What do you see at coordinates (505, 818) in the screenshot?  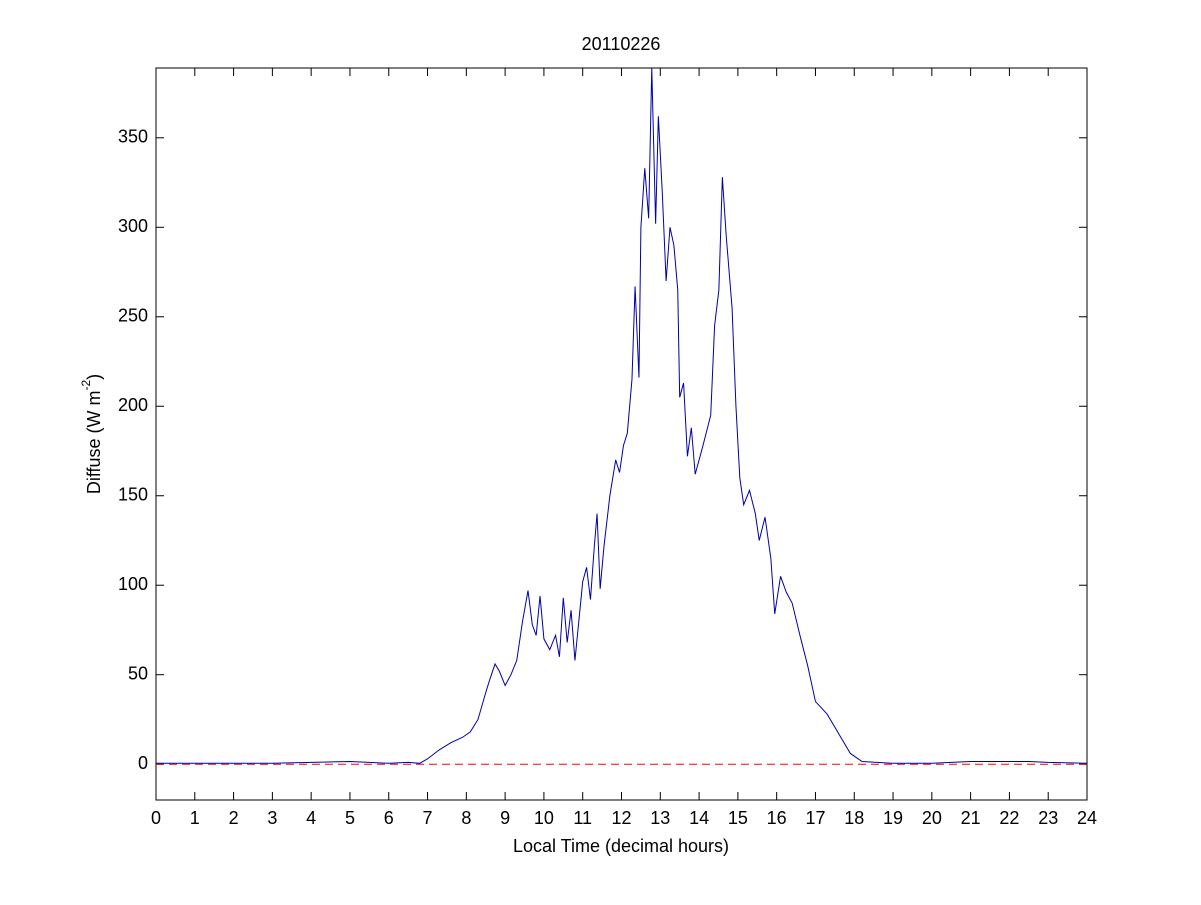 I see `x-tick-label: 9` at bounding box center [505, 818].